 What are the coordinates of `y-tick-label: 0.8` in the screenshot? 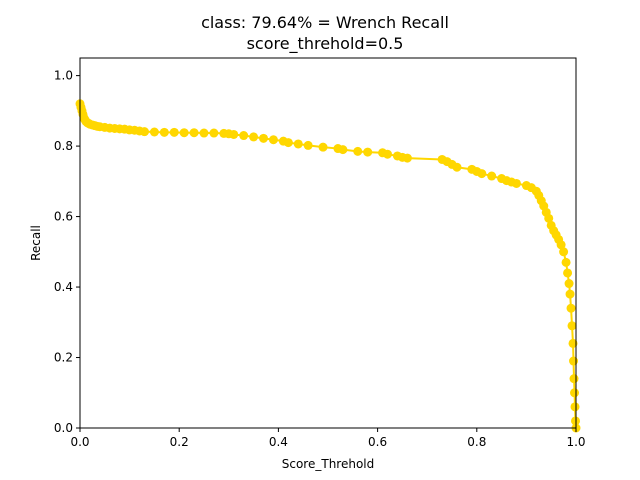 It's located at (63, 146).